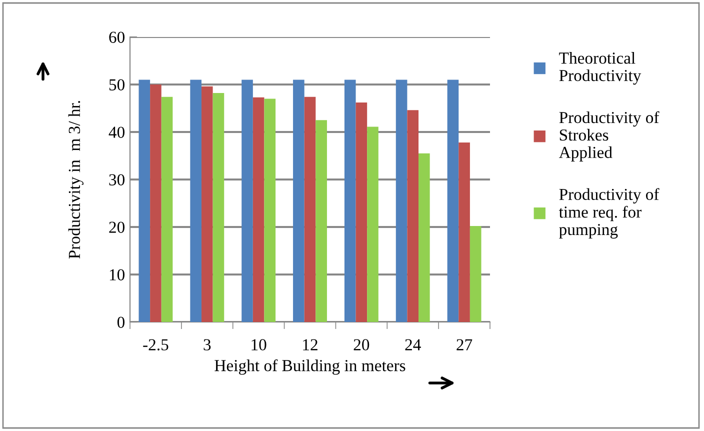 The height and width of the screenshot is (431, 704). Describe the element at coordinates (117, 84) in the screenshot. I see `y-tick-label: 50` at that location.